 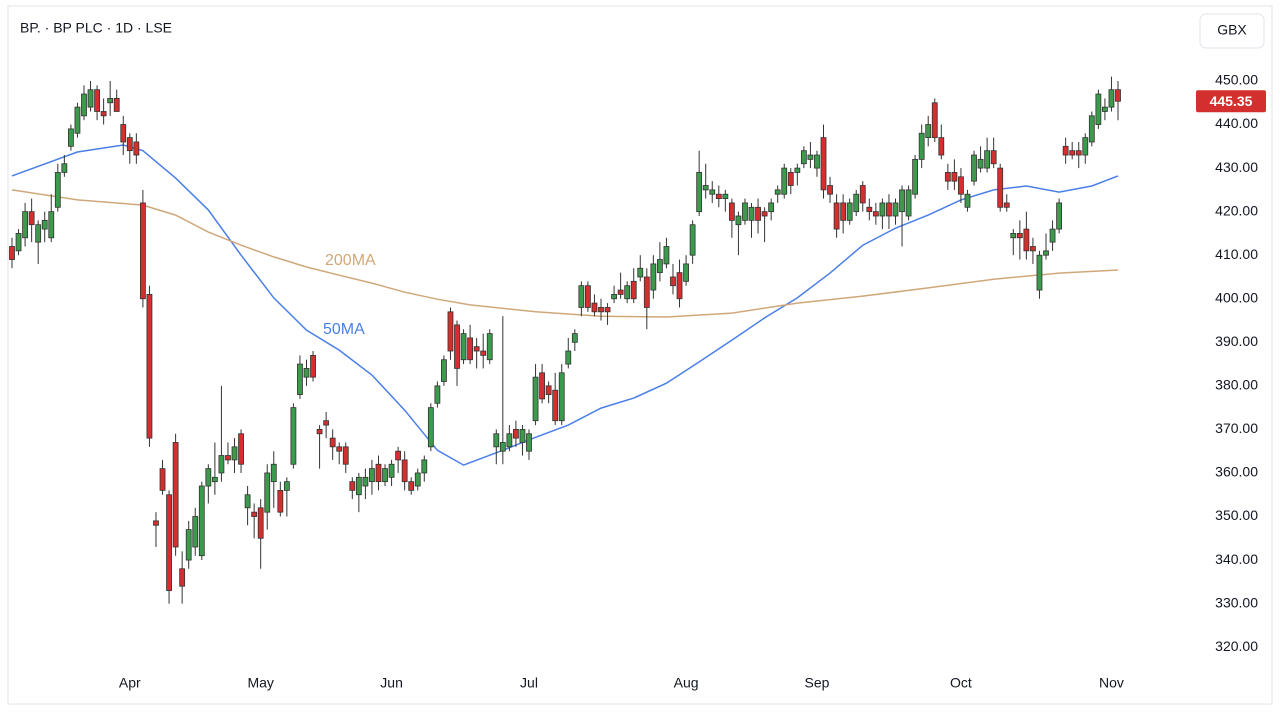 I want to click on currency-button, so click(x=1232, y=31).